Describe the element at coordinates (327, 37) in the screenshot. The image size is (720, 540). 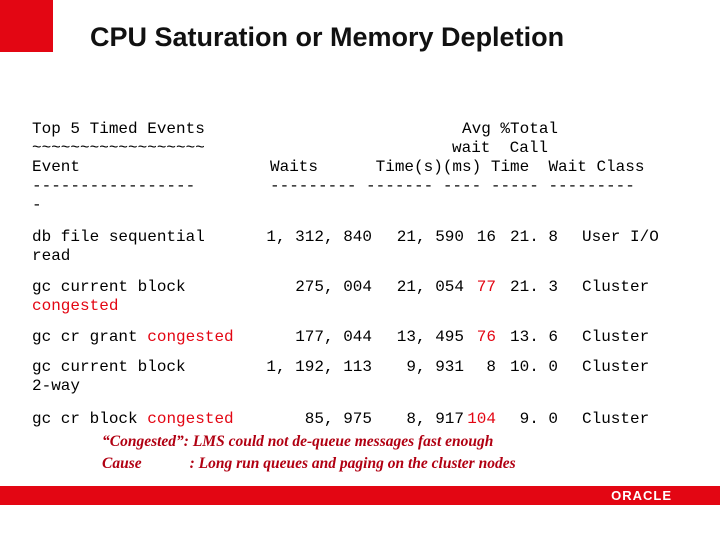
I see `slide-title: CPU Saturation or Memory Depletion` at that location.